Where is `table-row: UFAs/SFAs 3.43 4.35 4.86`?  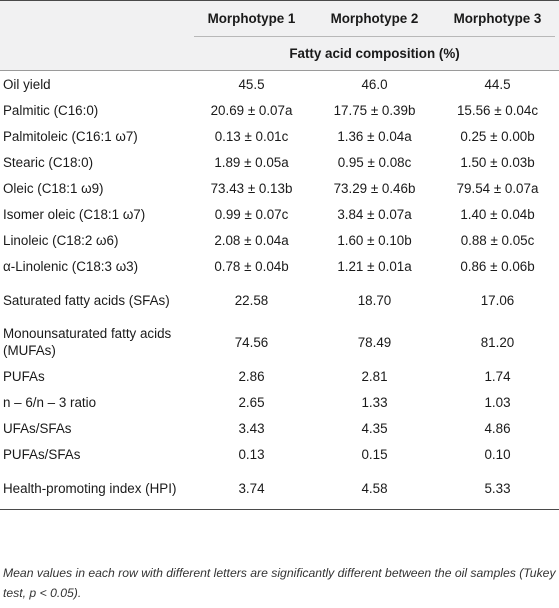 table-row: UFAs/SFAs 3.43 4.35 4.86 is located at coordinates (279, 428).